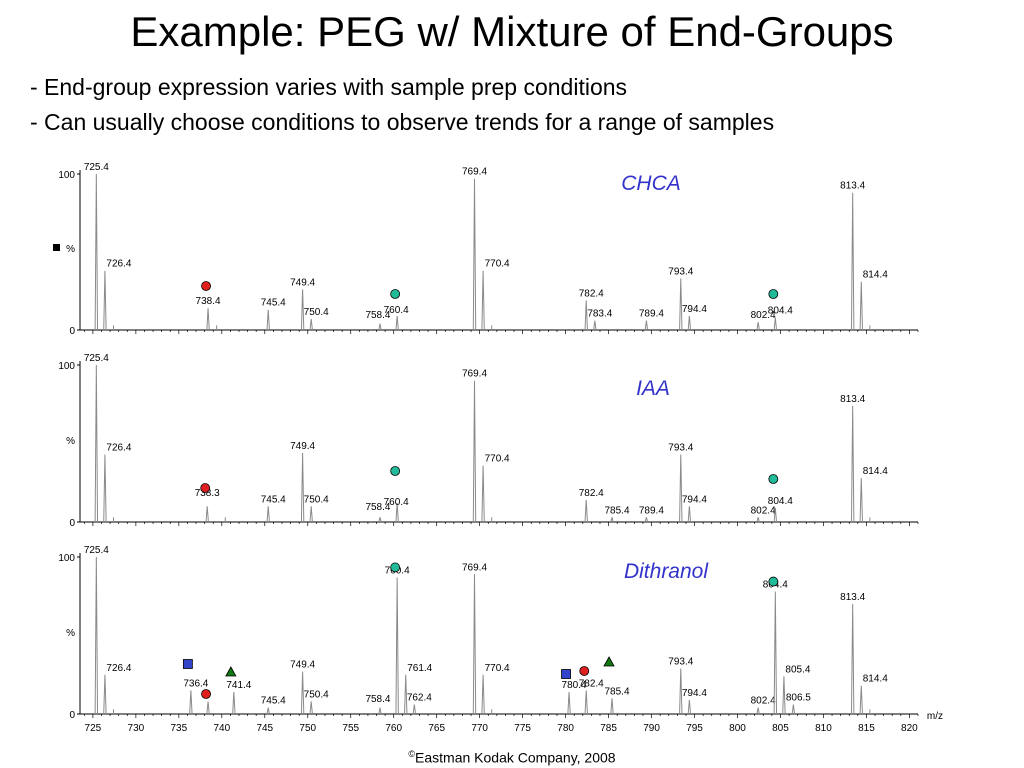  What do you see at coordinates (763, 315) in the screenshot?
I see `chca-peak-label-802-4: 802.4` at bounding box center [763, 315].